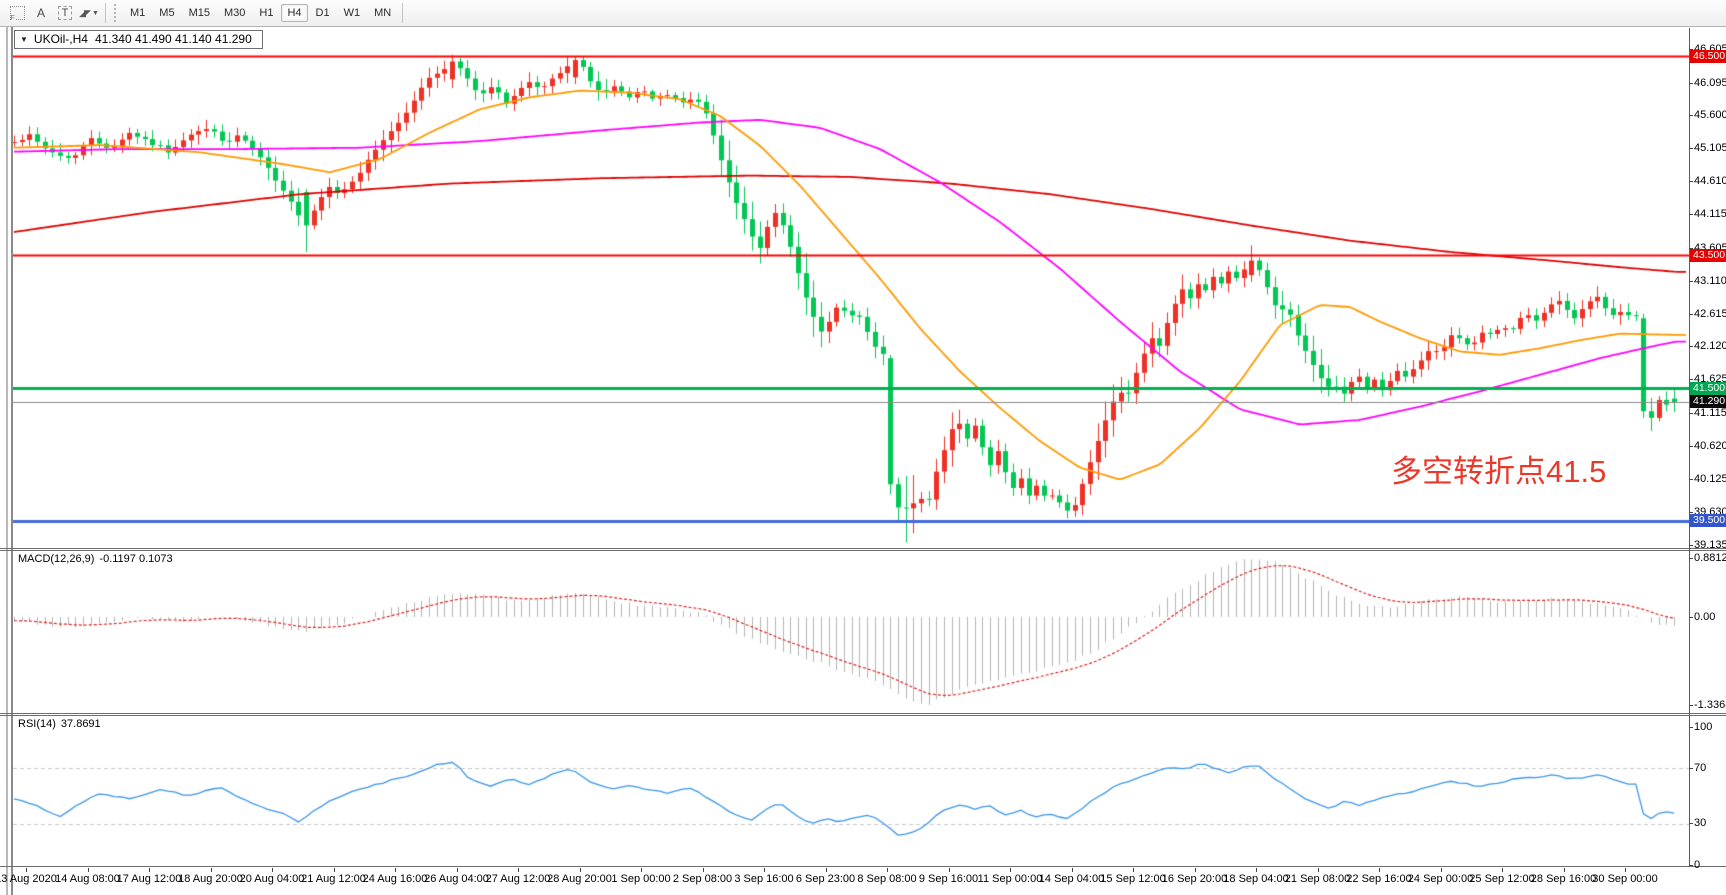 Image resolution: width=1726 pixels, height=895 pixels. I want to click on price-badge: 43.500, so click(1708, 255).